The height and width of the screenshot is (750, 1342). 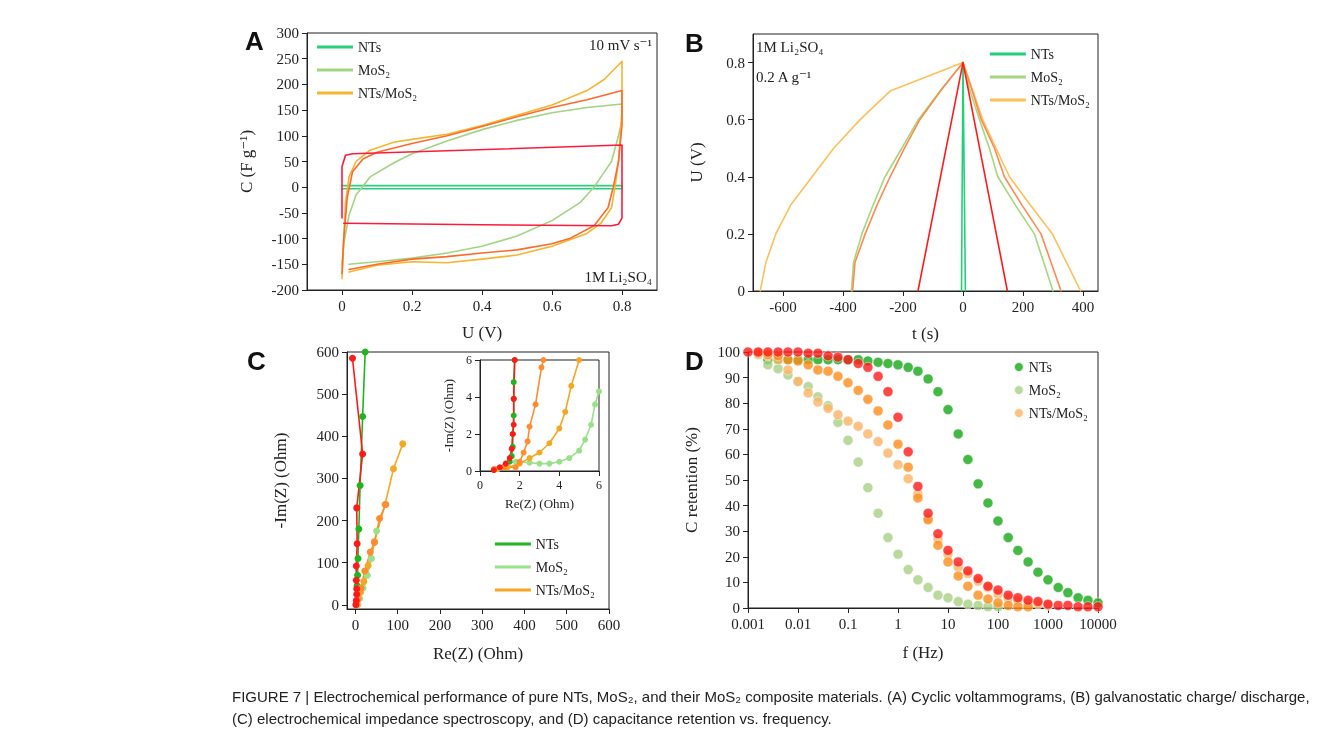 What do you see at coordinates (736, 119) in the screenshot?
I see `y-tick-label: 0.6` at bounding box center [736, 119].